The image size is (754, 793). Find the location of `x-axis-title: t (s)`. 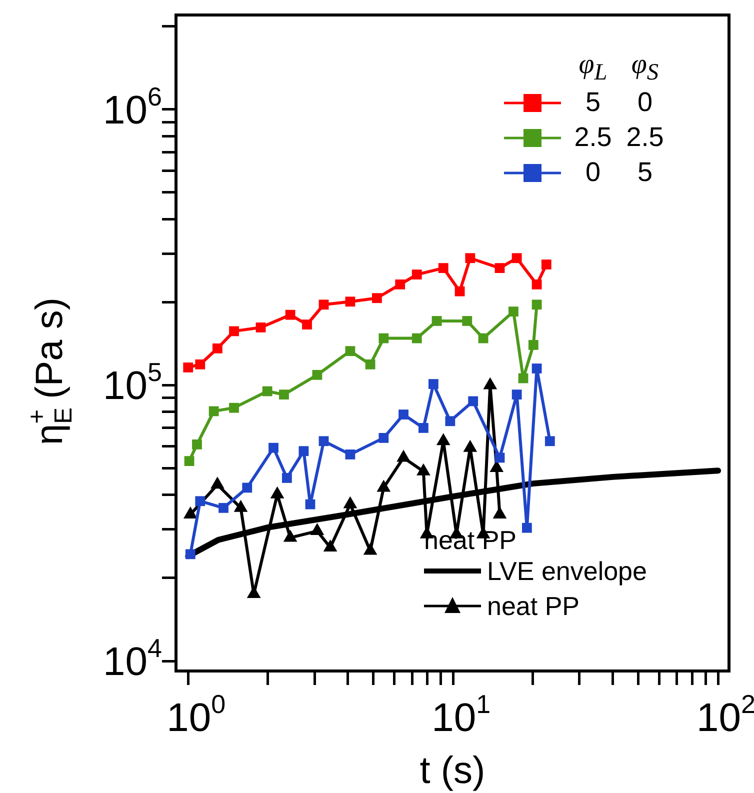

x-axis-title: t (s) is located at coordinates (453, 771).